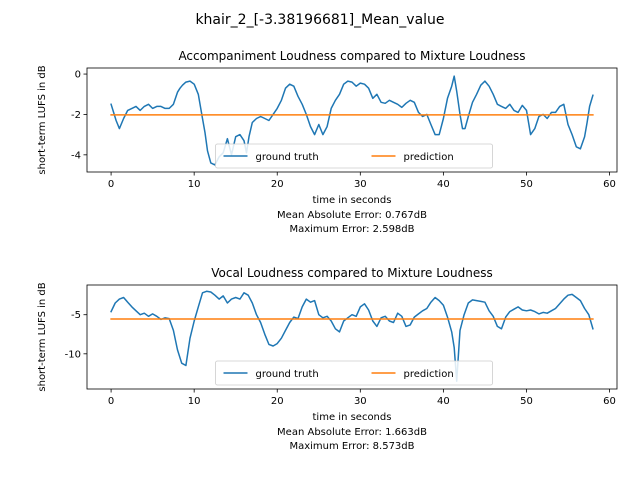 This screenshot has width=640, height=480. What do you see at coordinates (319, 20) in the screenshot?
I see `figure-suptitle: khair_2_[-3.38196681]_Mean_value` at bounding box center [319, 20].